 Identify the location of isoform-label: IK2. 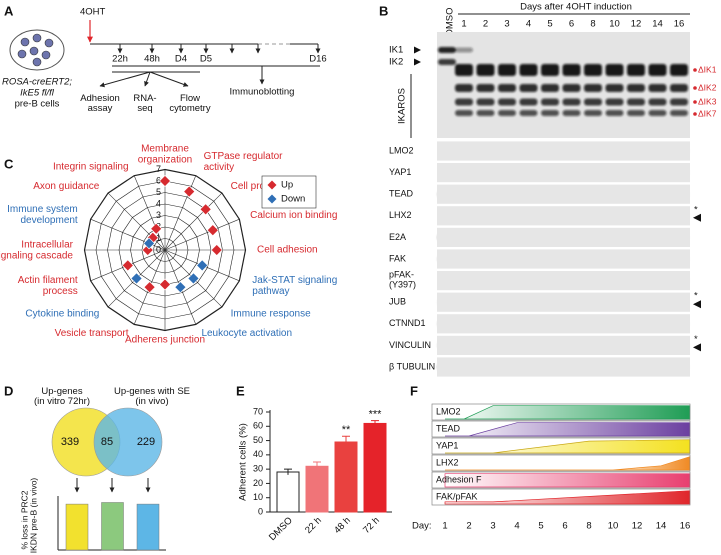
(396, 62).